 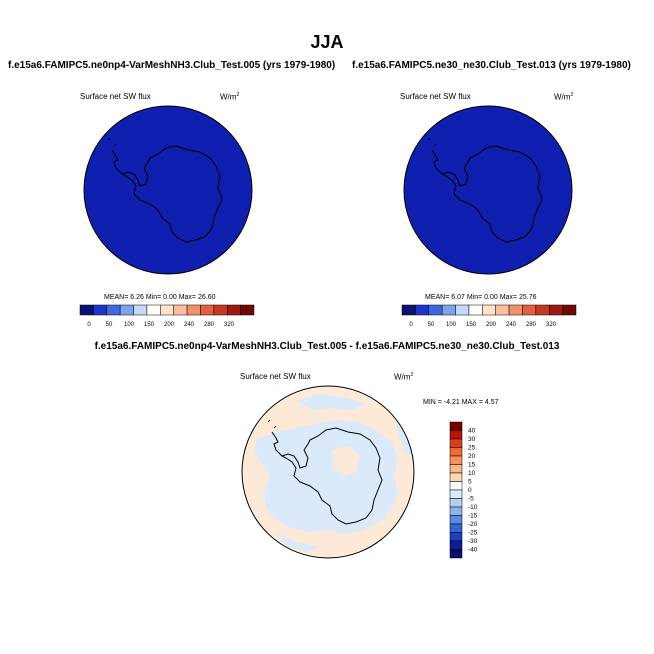 What do you see at coordinates (169, 325) in the screenshot?
I see `left-colorbar-tick-label: 200` at bounding box center [169, 325].